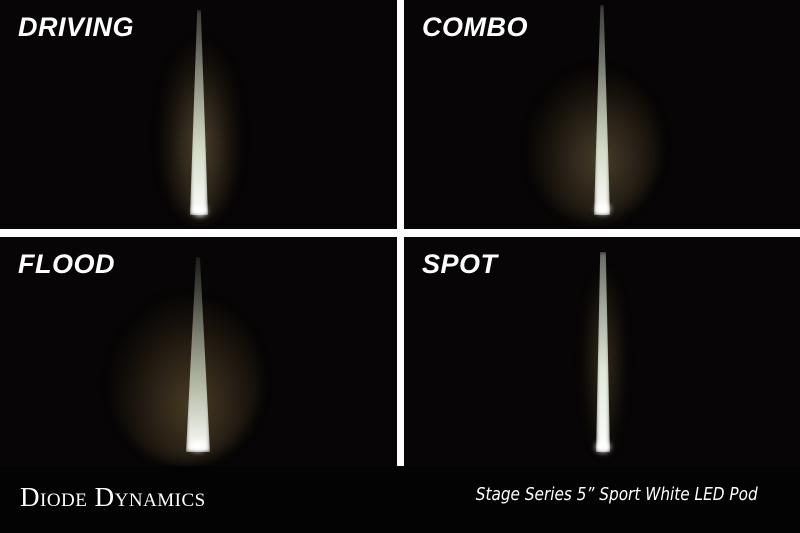  I want to click on panel-label: DRIVING, so click(76, 27).